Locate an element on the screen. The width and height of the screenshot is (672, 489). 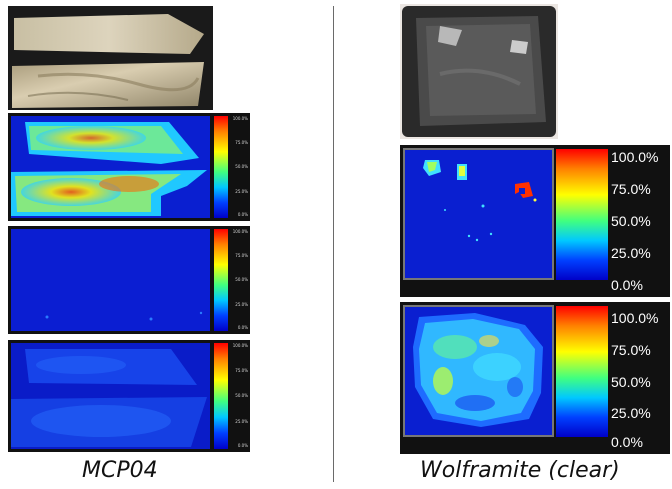
sample-photo-mcp04 is located at coordinates (110, 58).